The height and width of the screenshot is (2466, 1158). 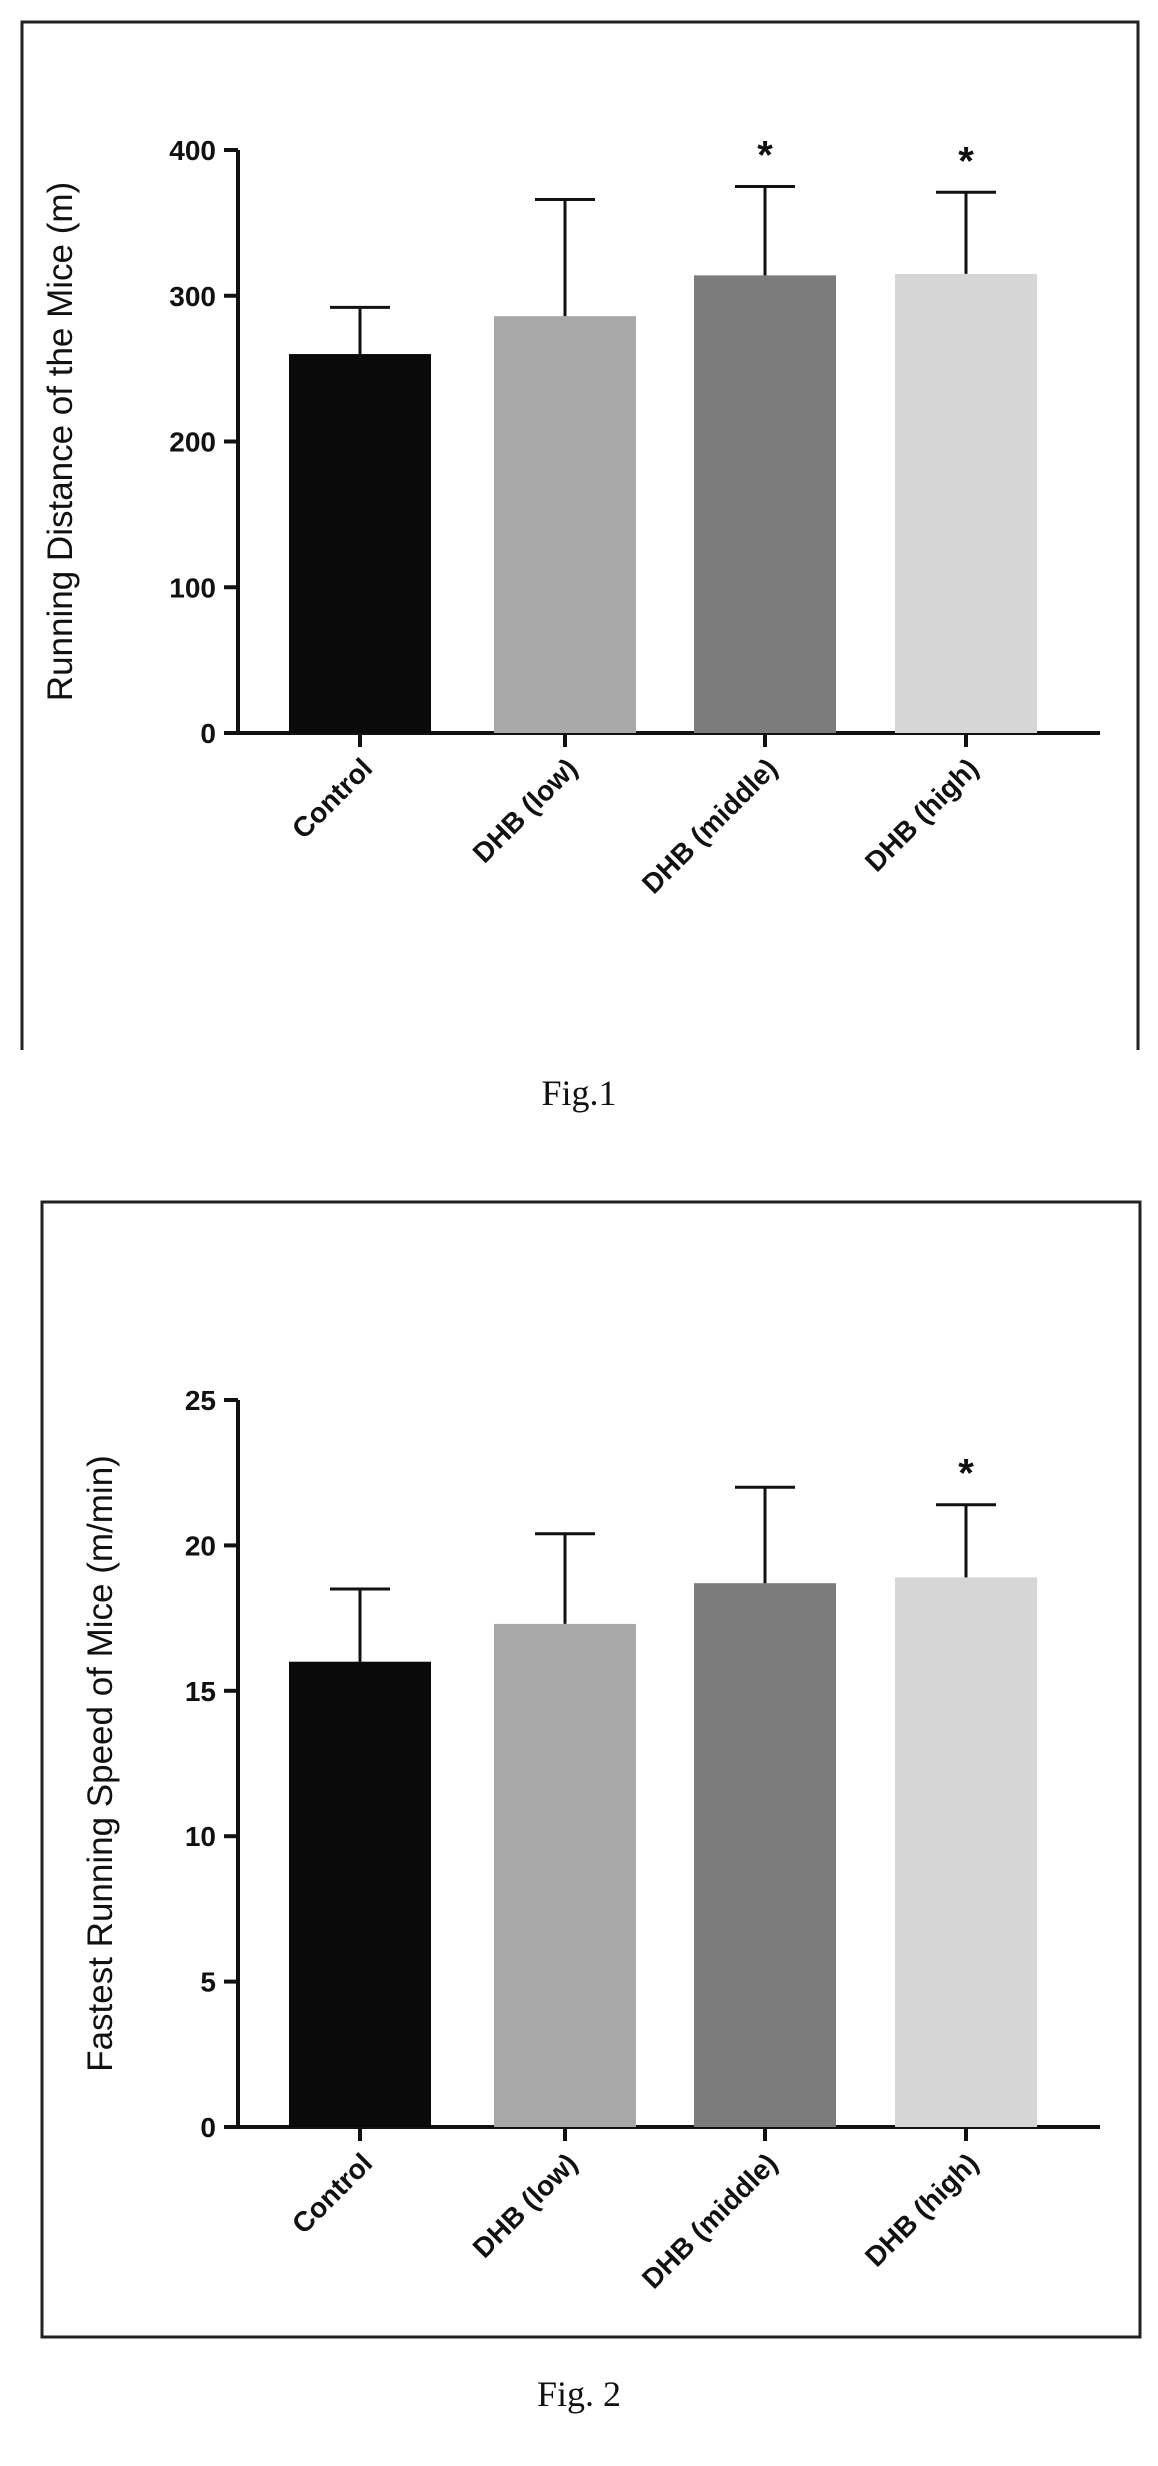 I want to click on y-tick-label: 100, so click(x=192, y=587).